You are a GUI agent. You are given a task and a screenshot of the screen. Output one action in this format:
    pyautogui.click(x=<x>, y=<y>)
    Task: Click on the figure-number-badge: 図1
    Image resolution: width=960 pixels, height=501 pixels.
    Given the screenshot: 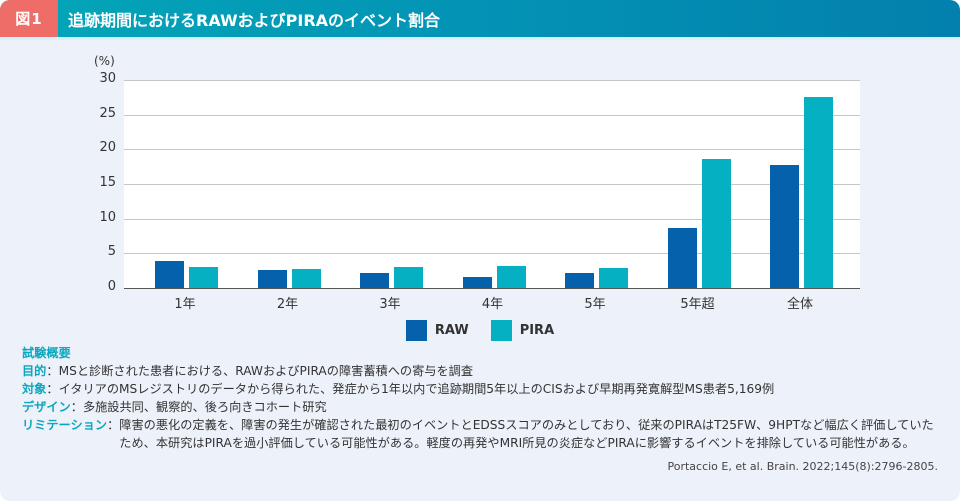 What is the action you would take?
    pyautogui.click(x=29, y=18)
    